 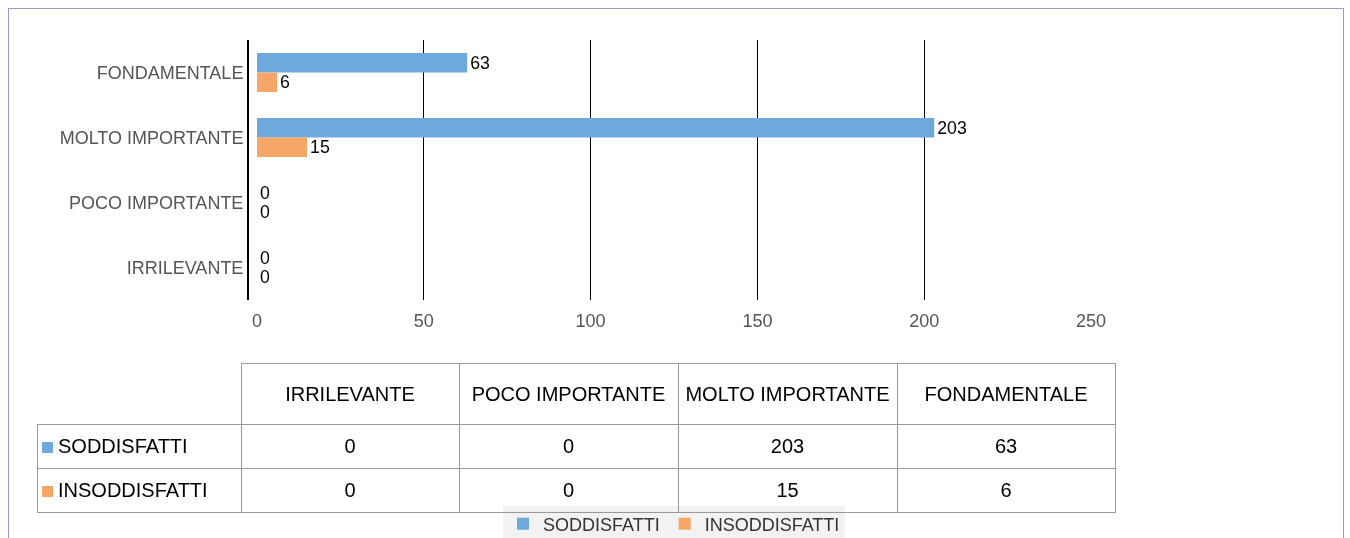 I want to click on y-tick-label: FONDAMENTALE, so click(x=170, y=72).